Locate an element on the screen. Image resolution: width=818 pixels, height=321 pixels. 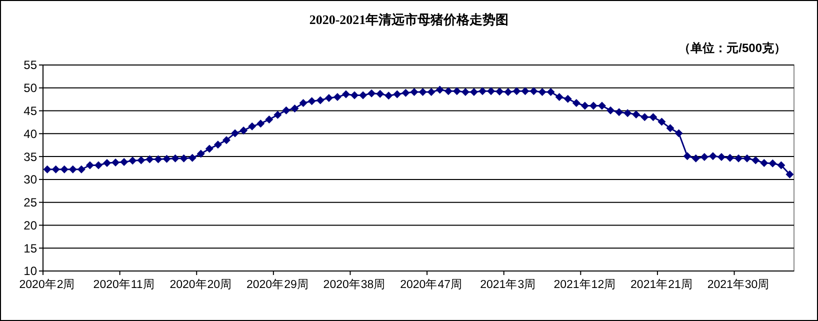
x-tick-label: 2020年11周 is located at coordinates (124, 284).